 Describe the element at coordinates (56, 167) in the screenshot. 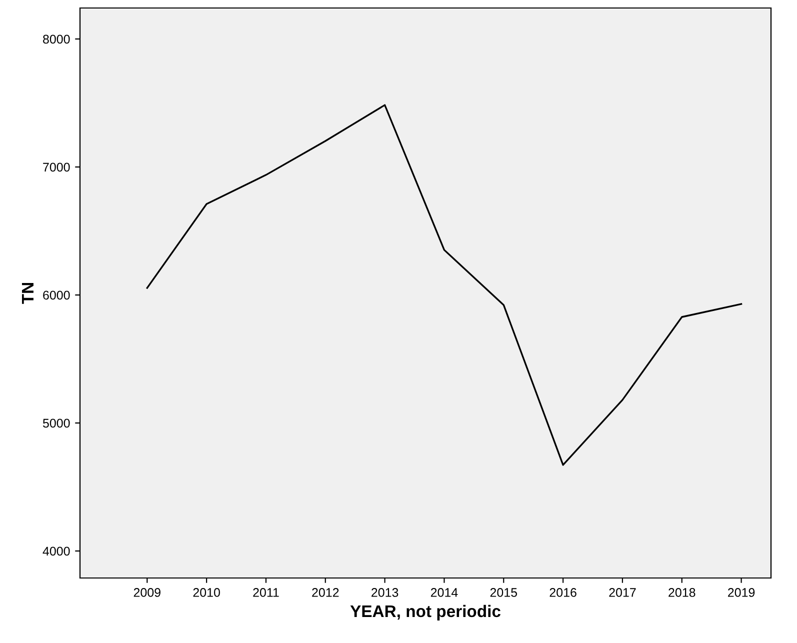

I see `y-tick-label: 7000` at that location.